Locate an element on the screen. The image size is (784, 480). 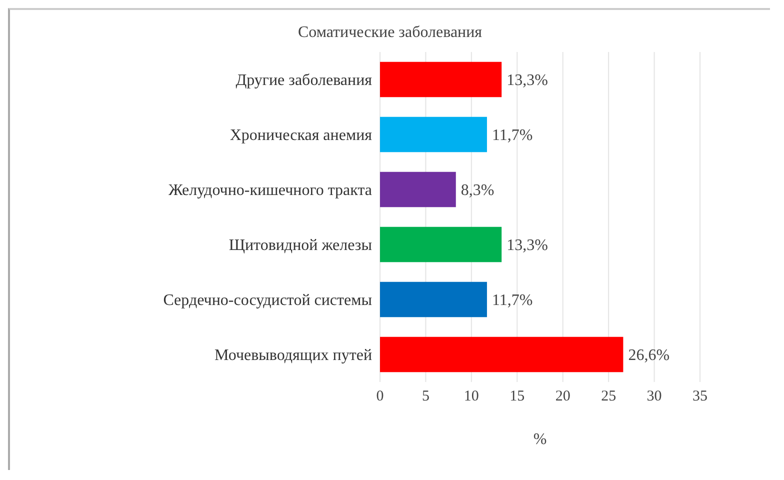
data-label: 26,6% is located at coordinates (649, 355).